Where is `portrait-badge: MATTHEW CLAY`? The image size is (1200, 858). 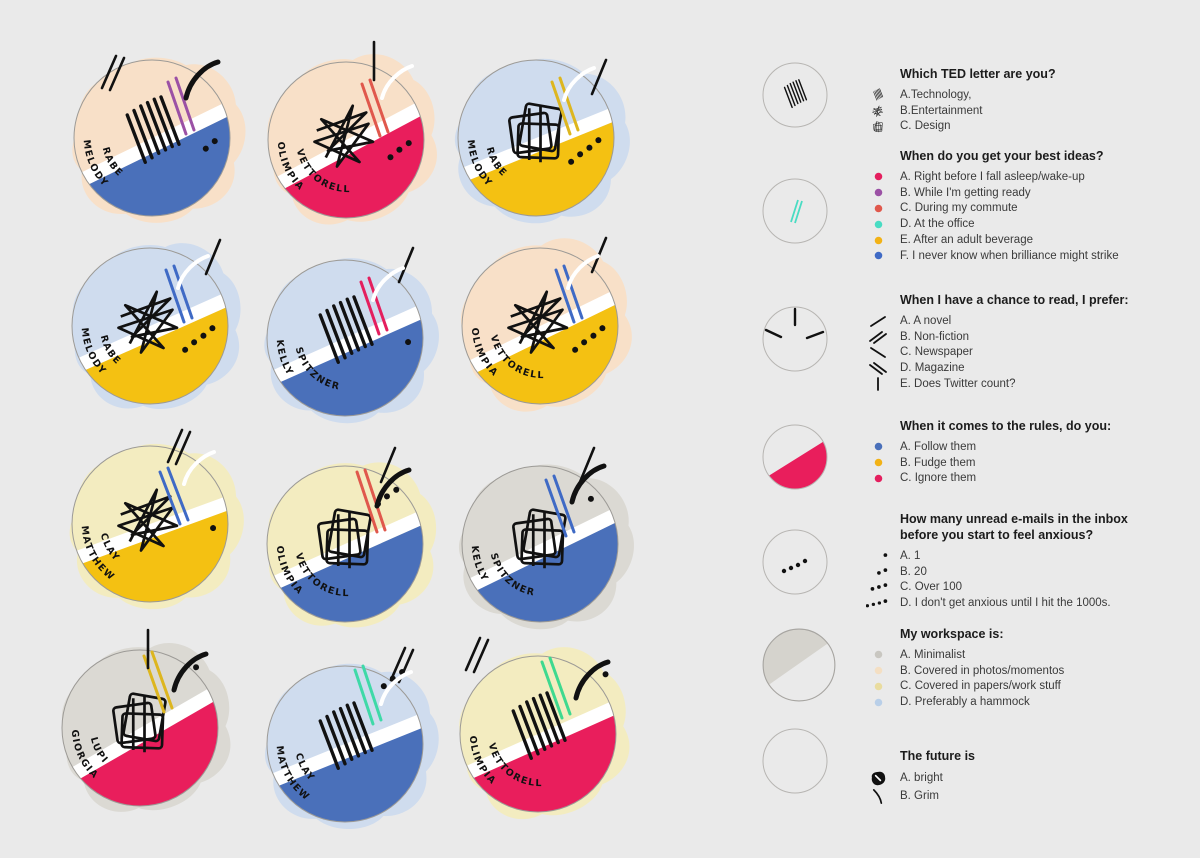
portrait-badge: MATTHEW CLAY is located at coordinates (157, 526).